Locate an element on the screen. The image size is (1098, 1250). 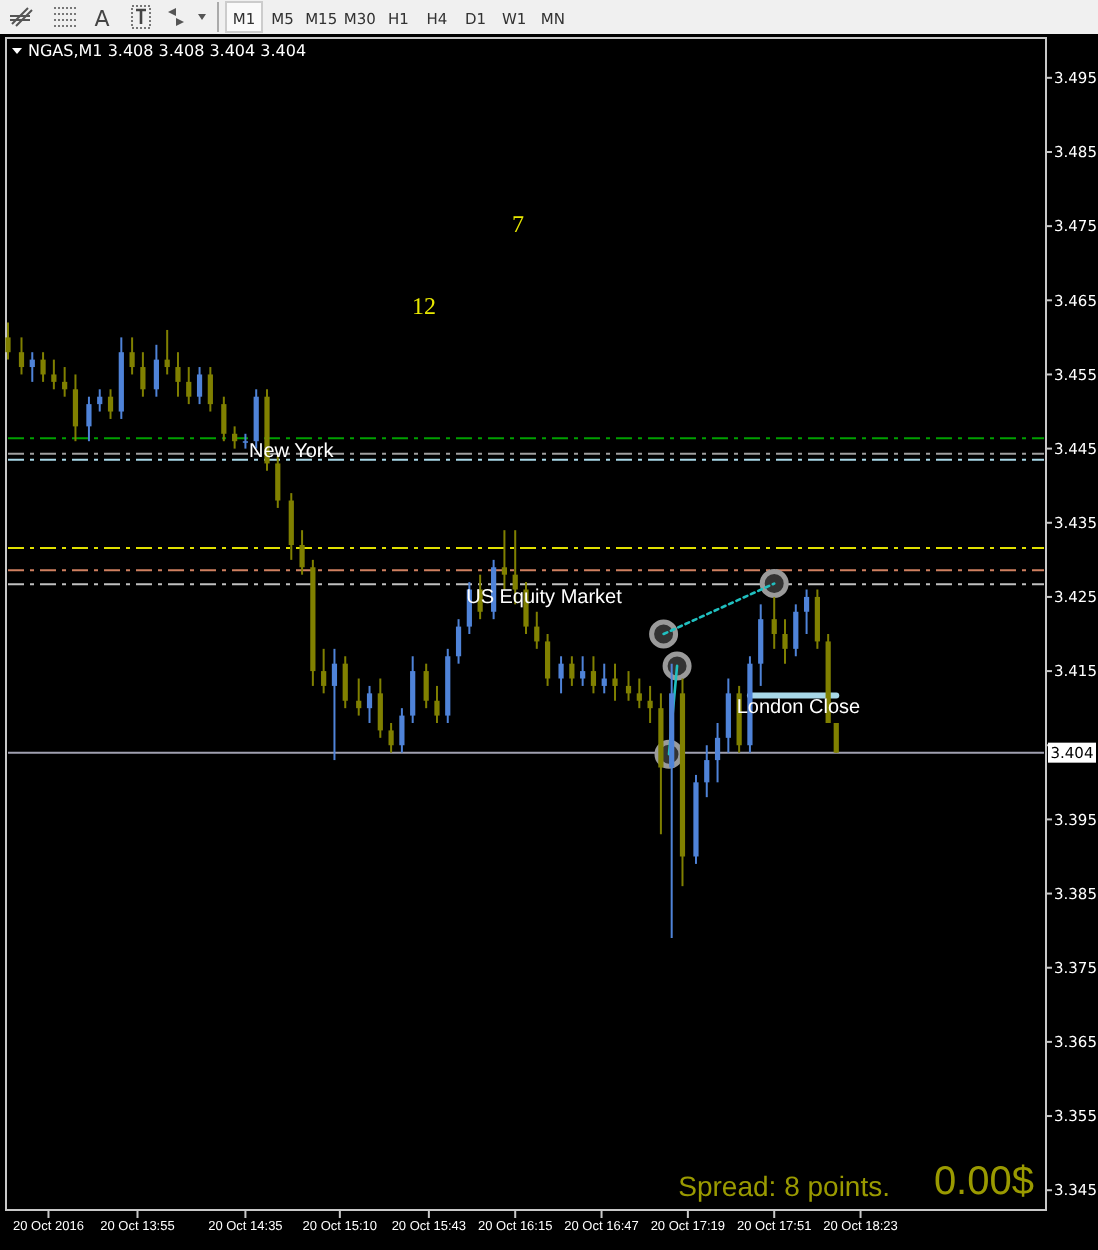
text: A is located at coordinates (102, 19).